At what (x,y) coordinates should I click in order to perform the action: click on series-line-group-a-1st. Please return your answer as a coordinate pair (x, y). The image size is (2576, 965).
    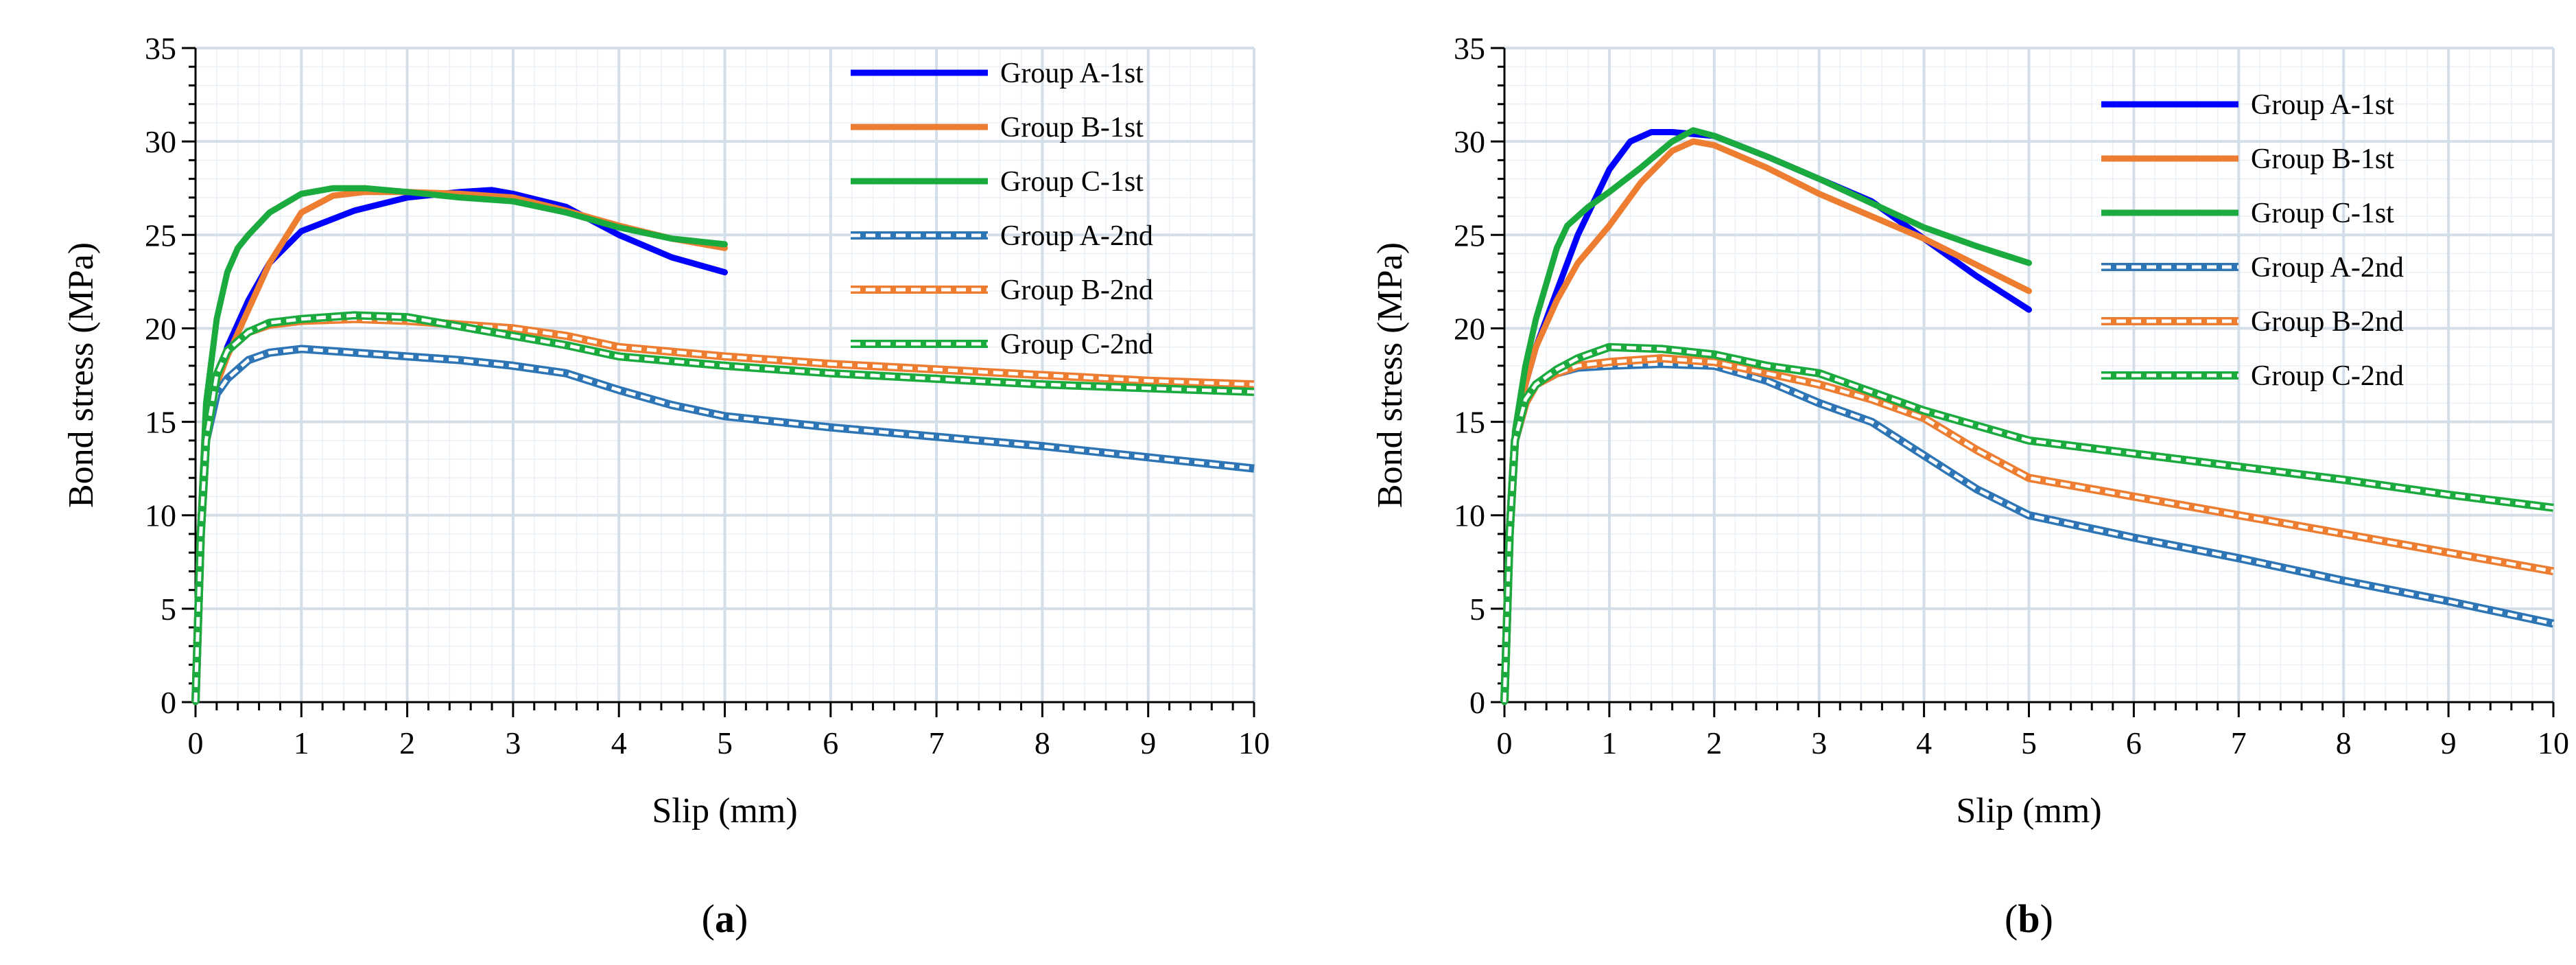
    Looking at the image, I should click on (460, 446).